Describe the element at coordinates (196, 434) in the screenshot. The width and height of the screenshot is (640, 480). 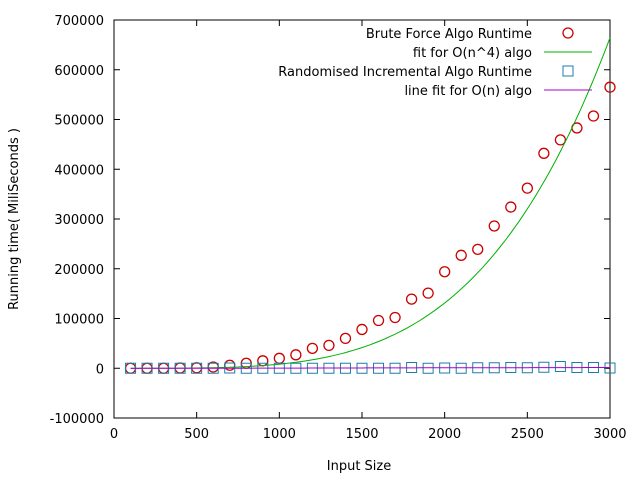
I see `x-tick-label: 500` at that location.